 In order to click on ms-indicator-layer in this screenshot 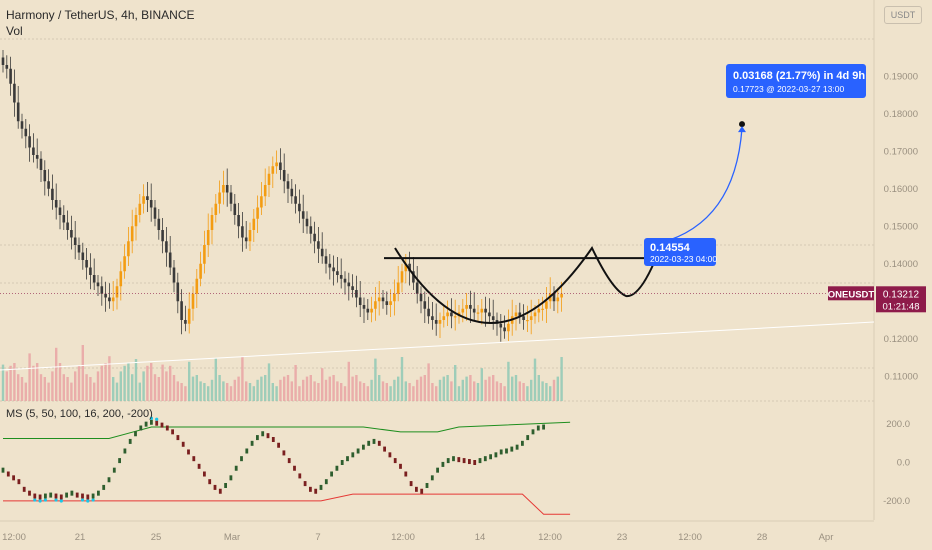, I will do `click(286, 465)`.